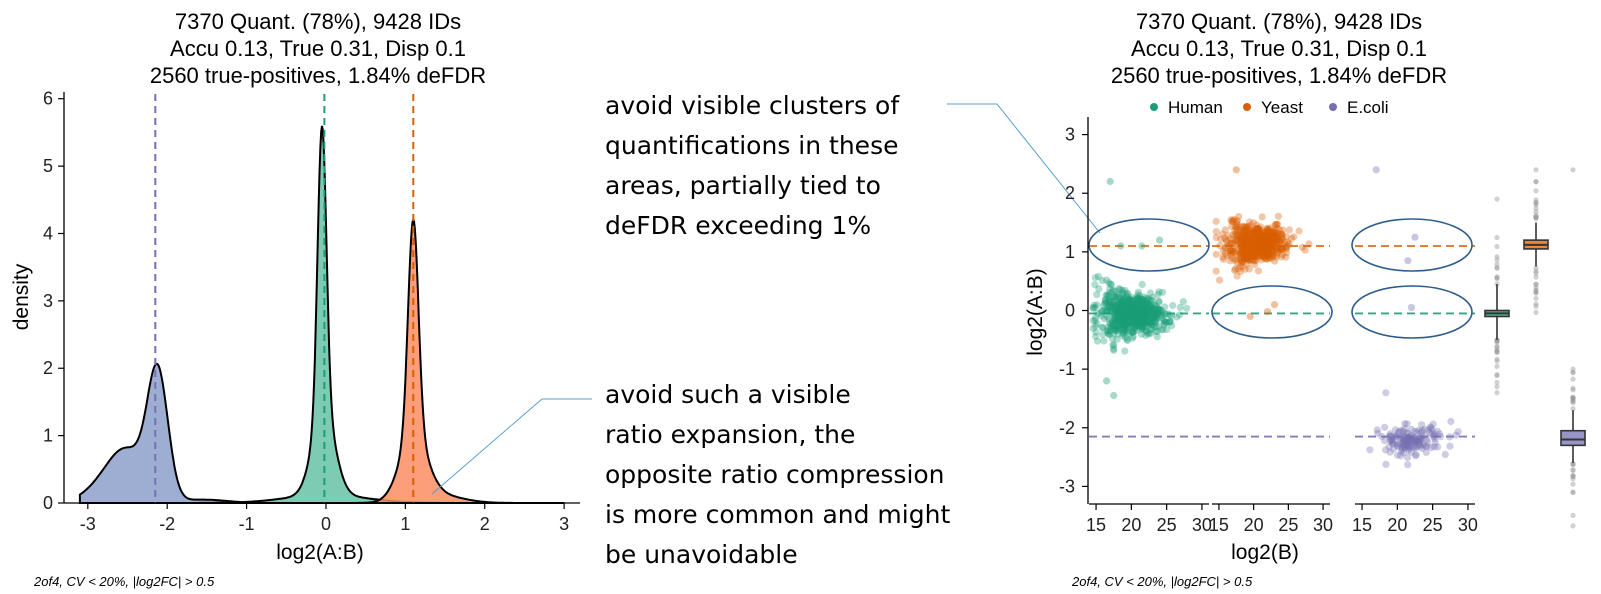 The height and width of the screenshot is (594, 1601). I want to click on scatter-title-line-1: 7370 Quant. (78%), 9428 IDs, so click(1279, 21).